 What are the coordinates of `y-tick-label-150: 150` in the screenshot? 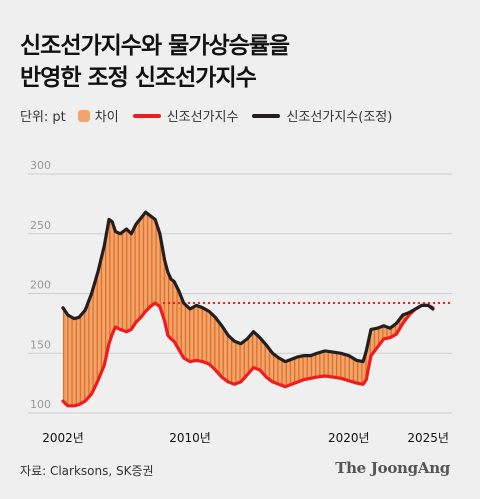 It's located at (40, 344).